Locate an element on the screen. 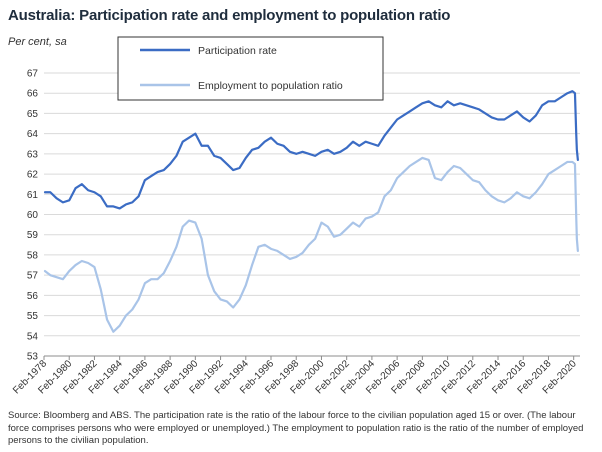  legend-box is located at coordinates (250, 68).